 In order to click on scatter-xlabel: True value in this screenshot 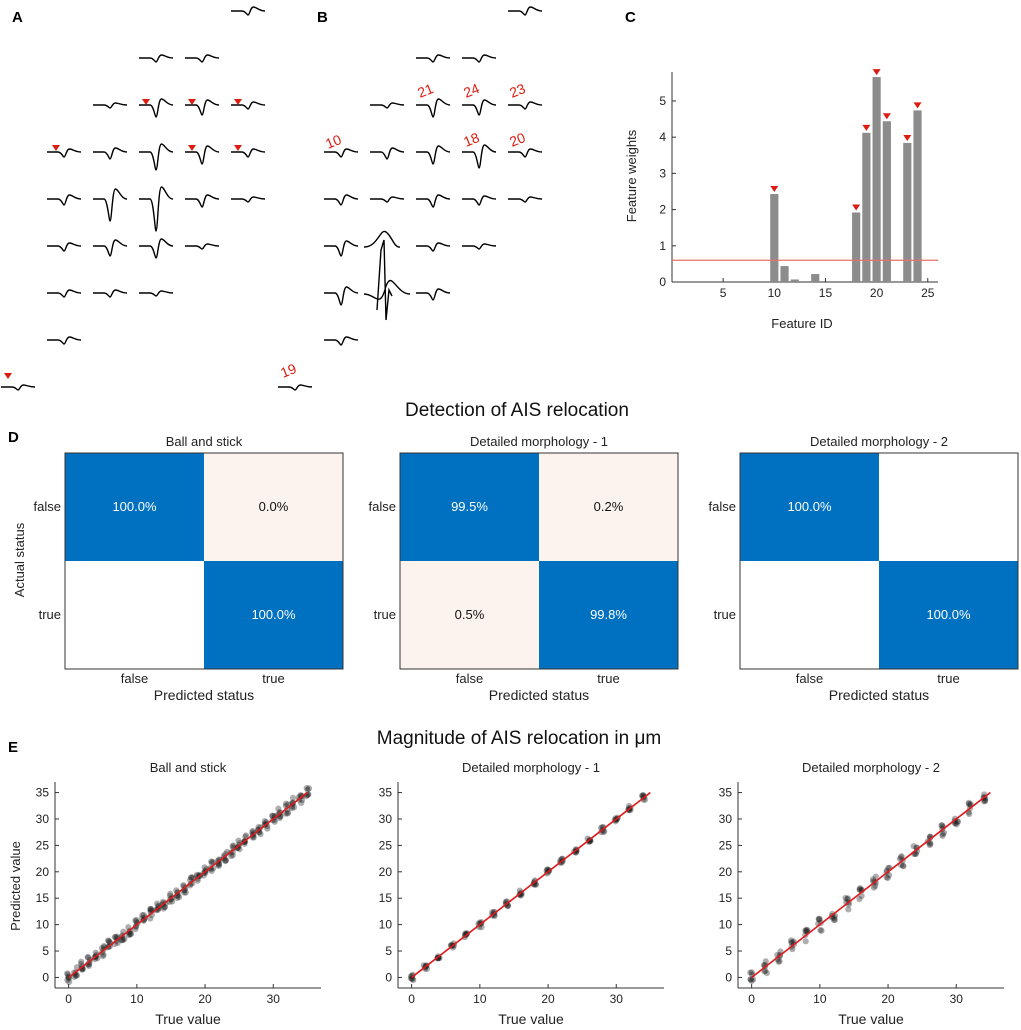, I will do `click(871, 1019)`.